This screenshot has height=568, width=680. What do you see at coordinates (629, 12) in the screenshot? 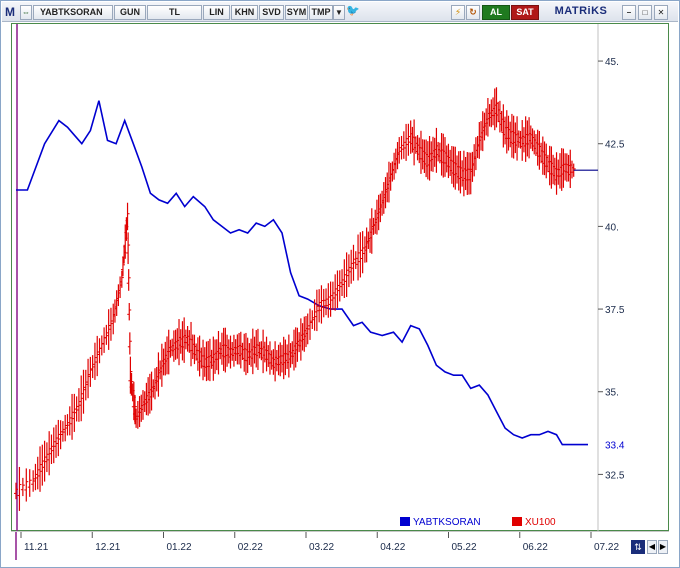
I see `minimize-icon: –` at bounding box center [629, 12].